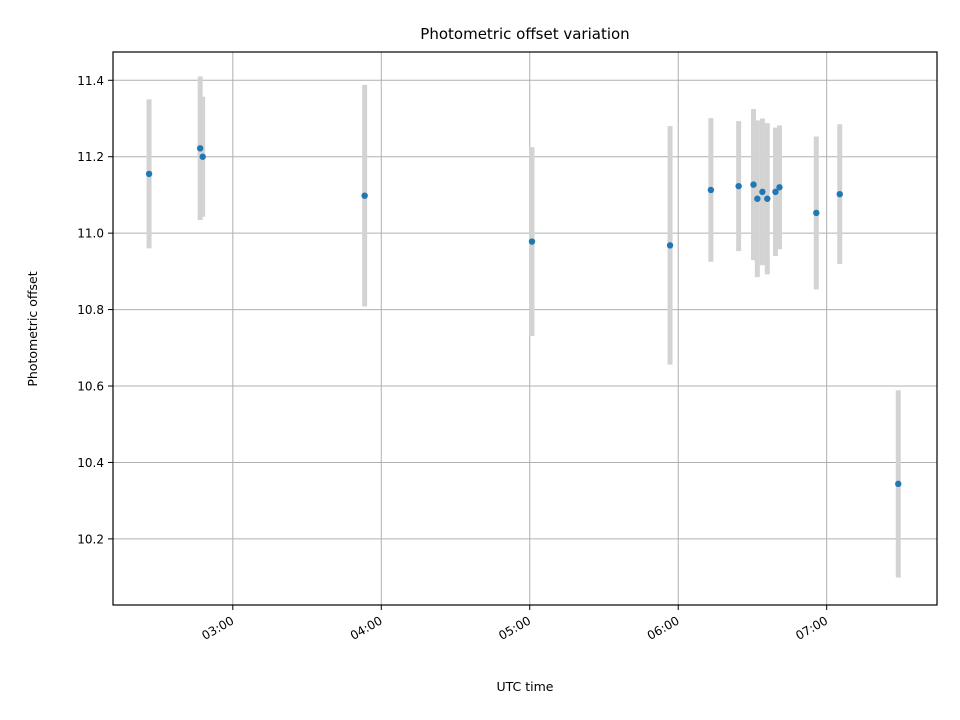  What do you see at coordinates (514, 627) in the screenshot?
I see `x-tick-label: 05:00` at bounding box center [514, 627].